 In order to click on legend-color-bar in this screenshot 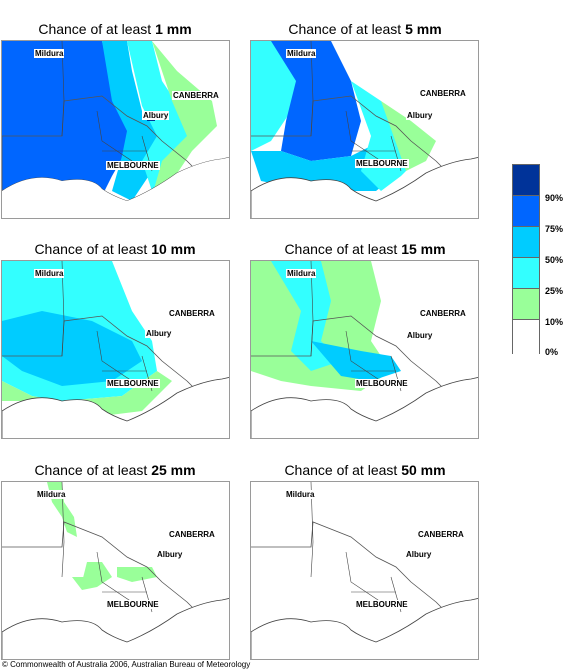, I will do `click(526, 259)`.